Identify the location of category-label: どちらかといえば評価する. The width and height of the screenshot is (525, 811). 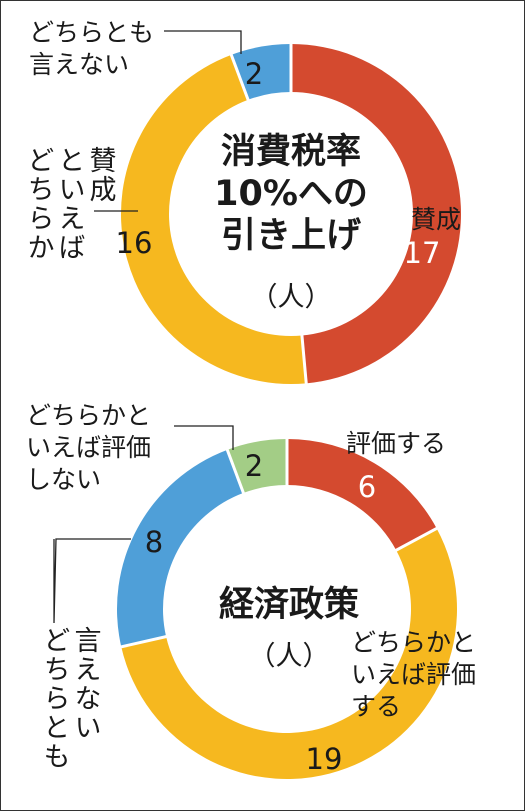
(413, 674).